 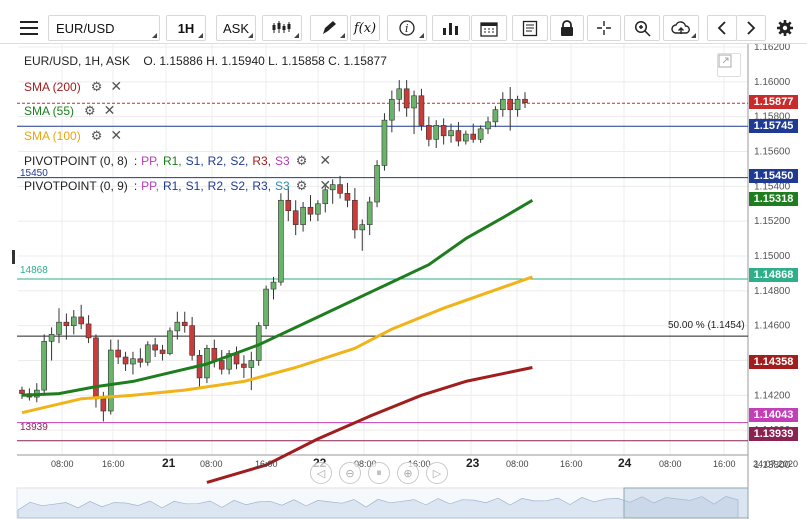 I want to click on level-tag-13939: 1.13939, so click(x=773, y=434).